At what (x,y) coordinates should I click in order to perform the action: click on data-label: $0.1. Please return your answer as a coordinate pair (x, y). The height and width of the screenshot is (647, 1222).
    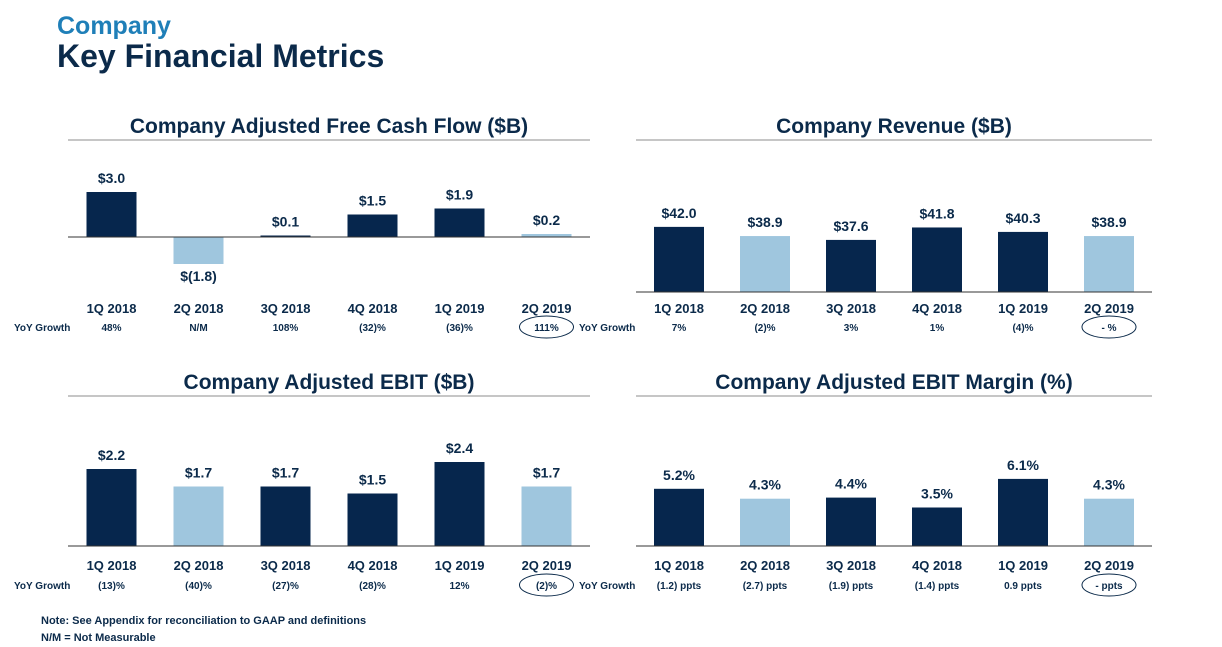
    Looking at the image, I should click on (285, 222).